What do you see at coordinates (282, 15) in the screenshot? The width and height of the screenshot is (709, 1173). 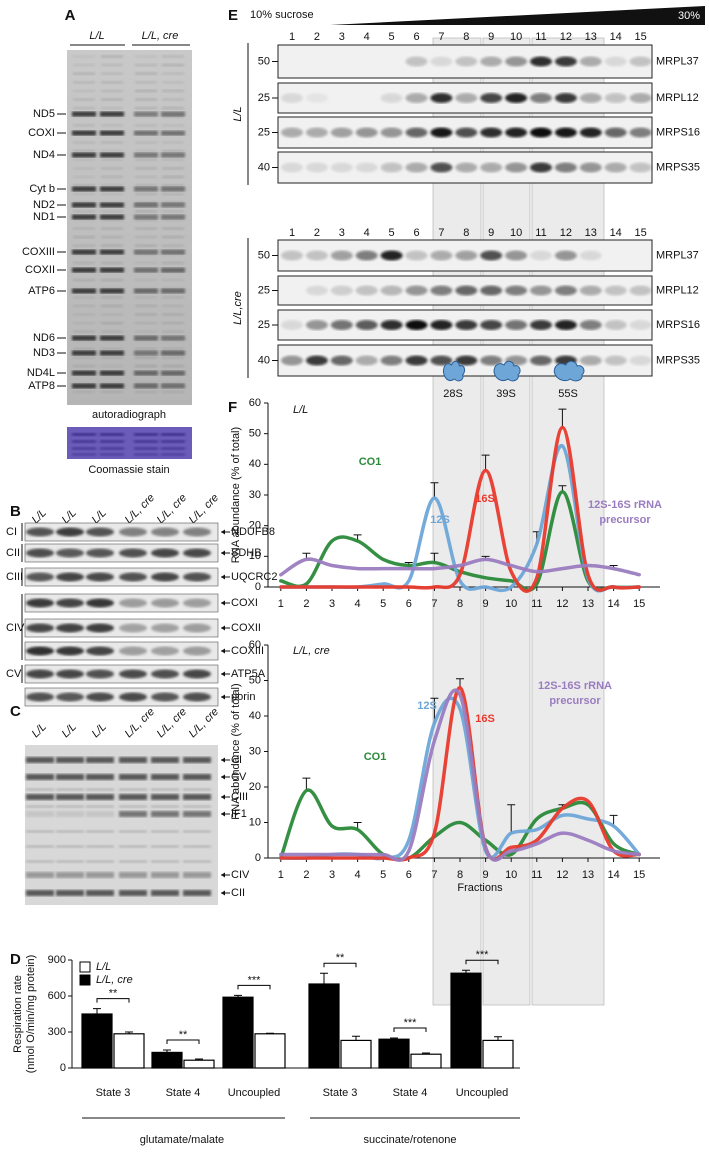 I see `gradient-label: 10% sucrose` at bounding box center [282, 15].